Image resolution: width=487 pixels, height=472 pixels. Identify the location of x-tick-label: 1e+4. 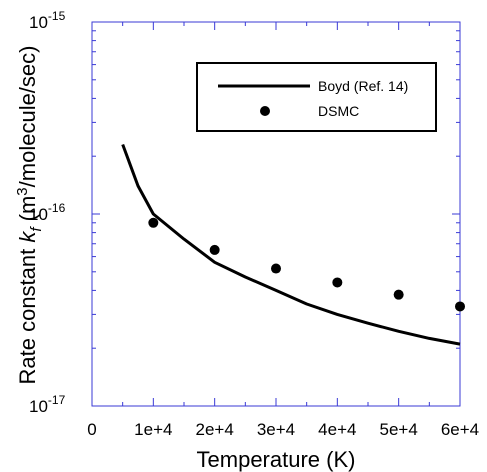
(153, 429).